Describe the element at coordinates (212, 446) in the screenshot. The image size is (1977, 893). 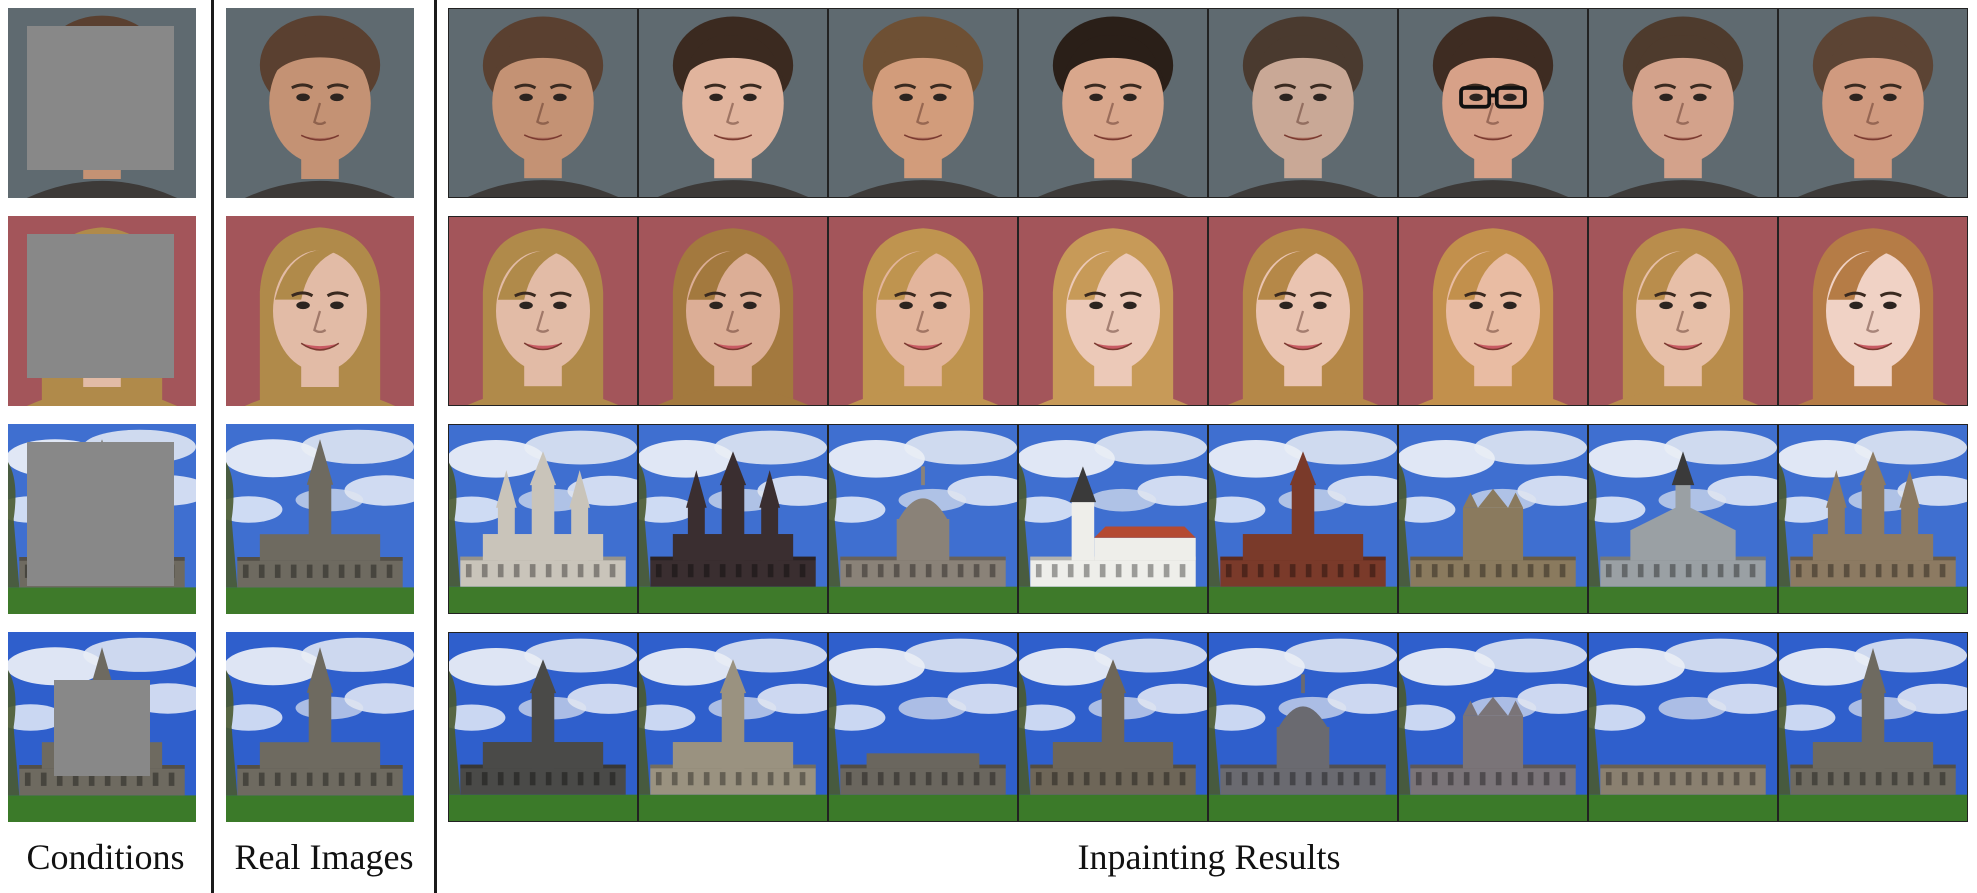
I see `divider-conditions-real` at that location.